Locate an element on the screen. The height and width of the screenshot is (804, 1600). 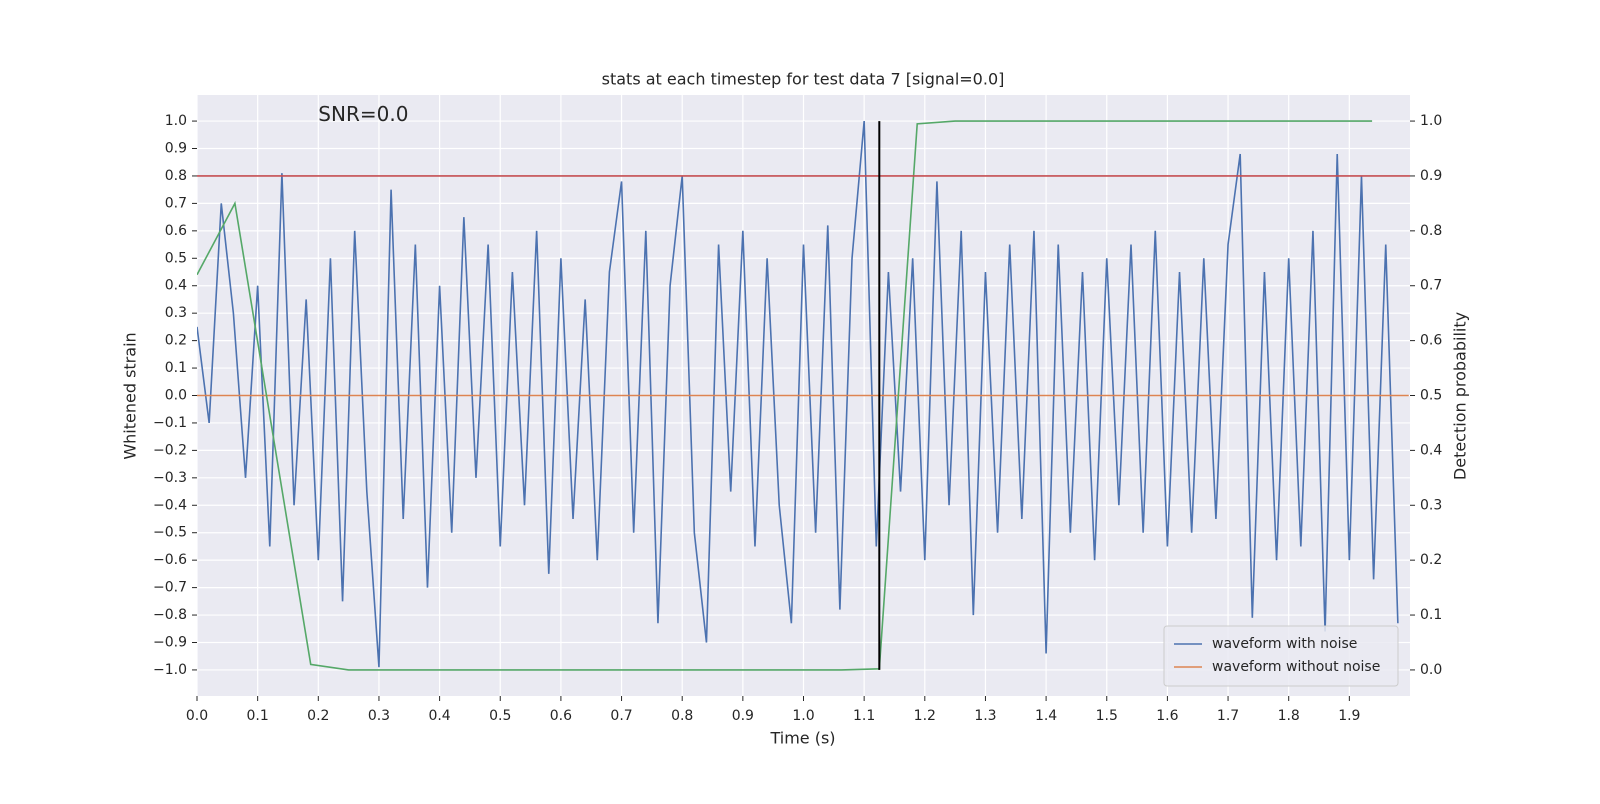
y-tick-label: 0.3 is located at coordinates (176, 313).